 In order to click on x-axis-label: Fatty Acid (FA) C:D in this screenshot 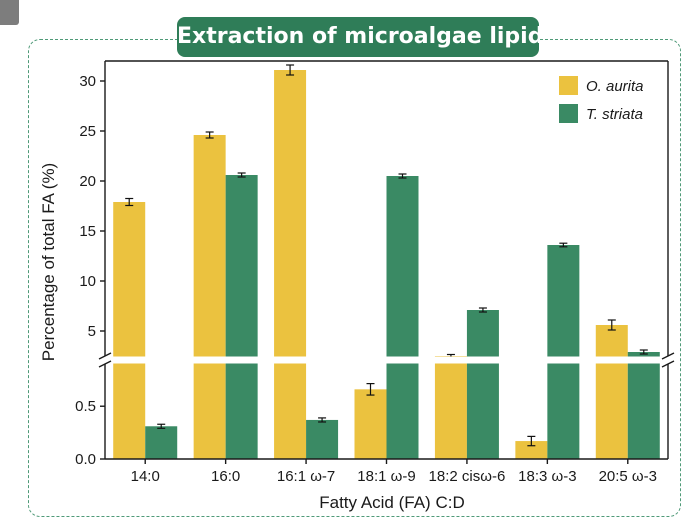, I will do `click(391, 502)`.